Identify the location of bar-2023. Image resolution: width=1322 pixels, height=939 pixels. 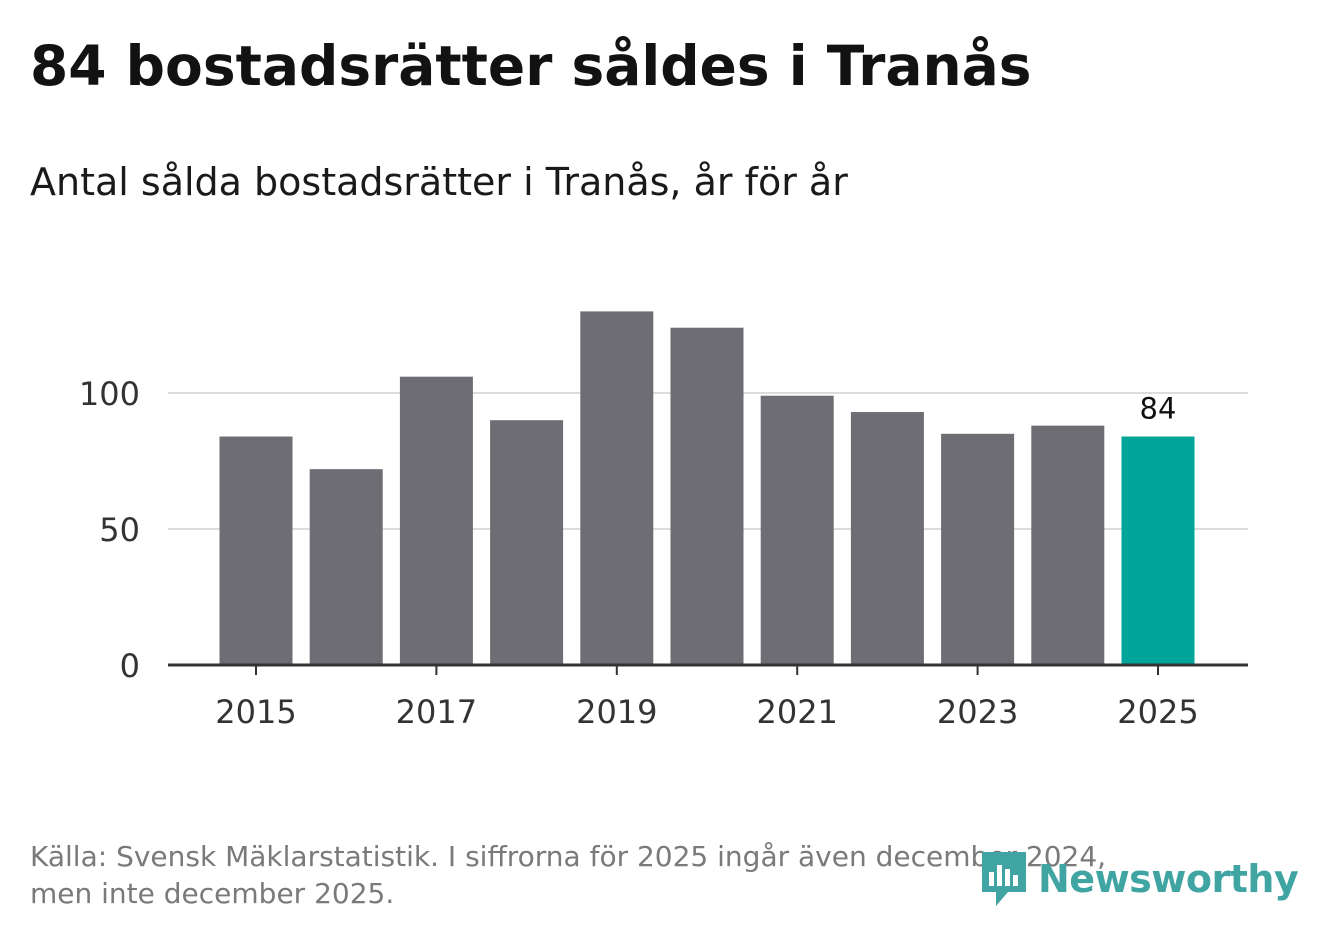
(978, 549).